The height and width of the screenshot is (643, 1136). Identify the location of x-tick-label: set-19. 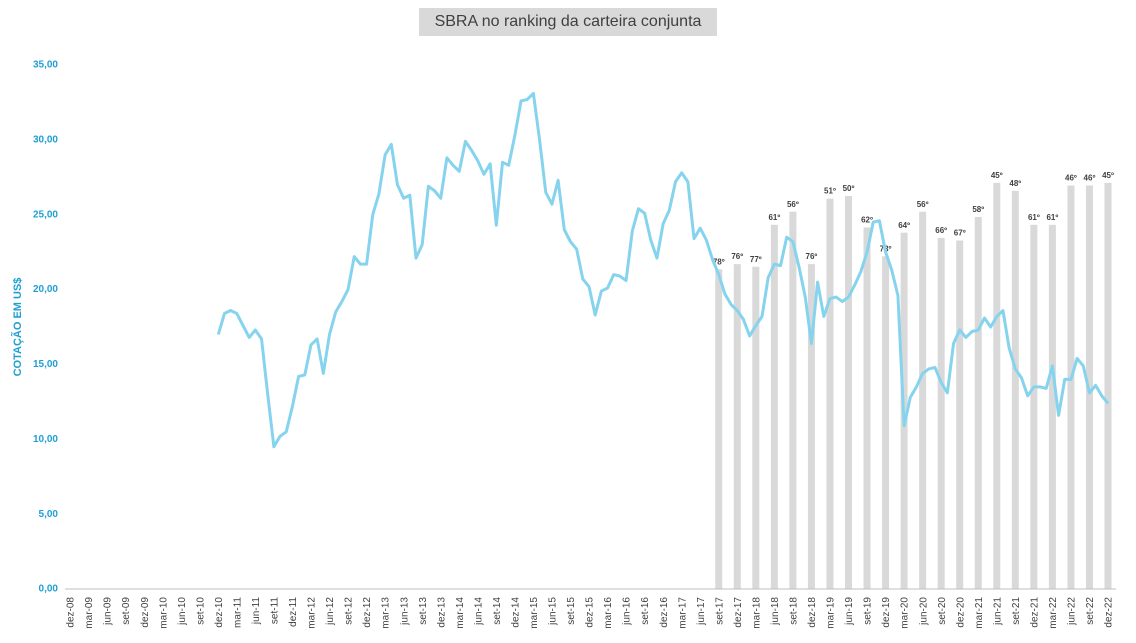
(868, 611).